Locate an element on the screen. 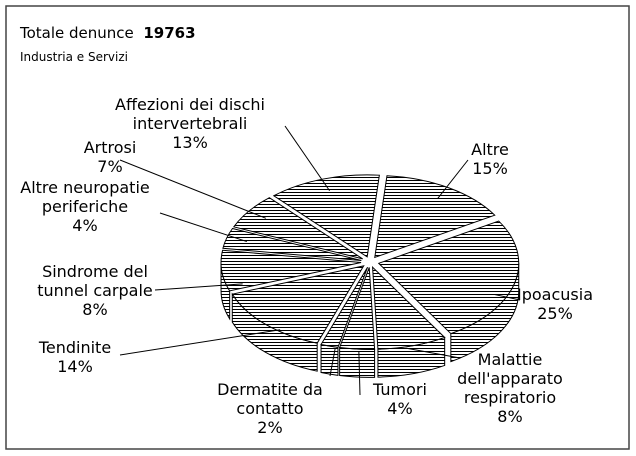 This screenshot has height=456, width=636. slice-label: Tumori 4% is located at coordinates (400, 399).